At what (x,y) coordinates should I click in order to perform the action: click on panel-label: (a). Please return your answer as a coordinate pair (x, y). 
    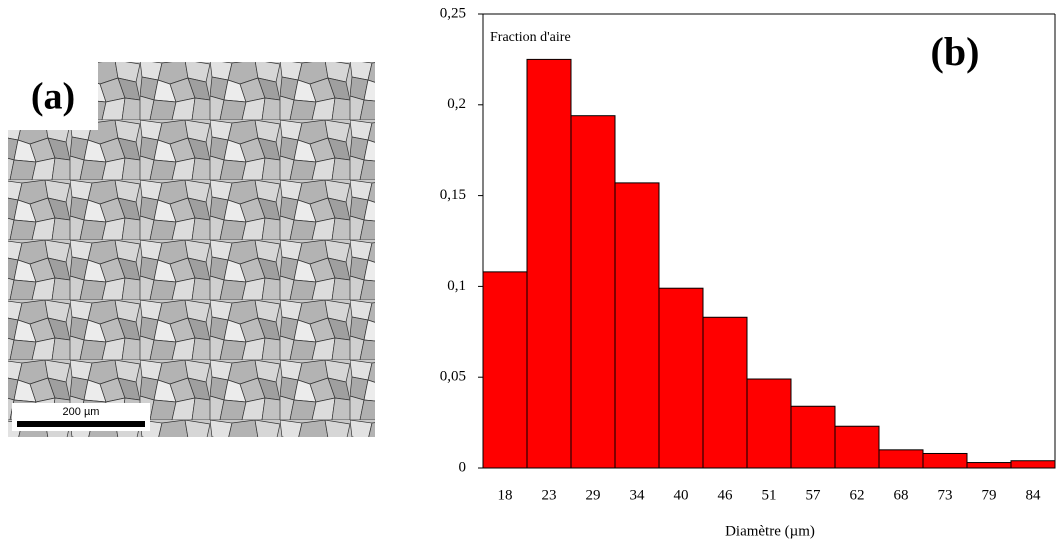
    Looking at the image, I should click on (53, 97).